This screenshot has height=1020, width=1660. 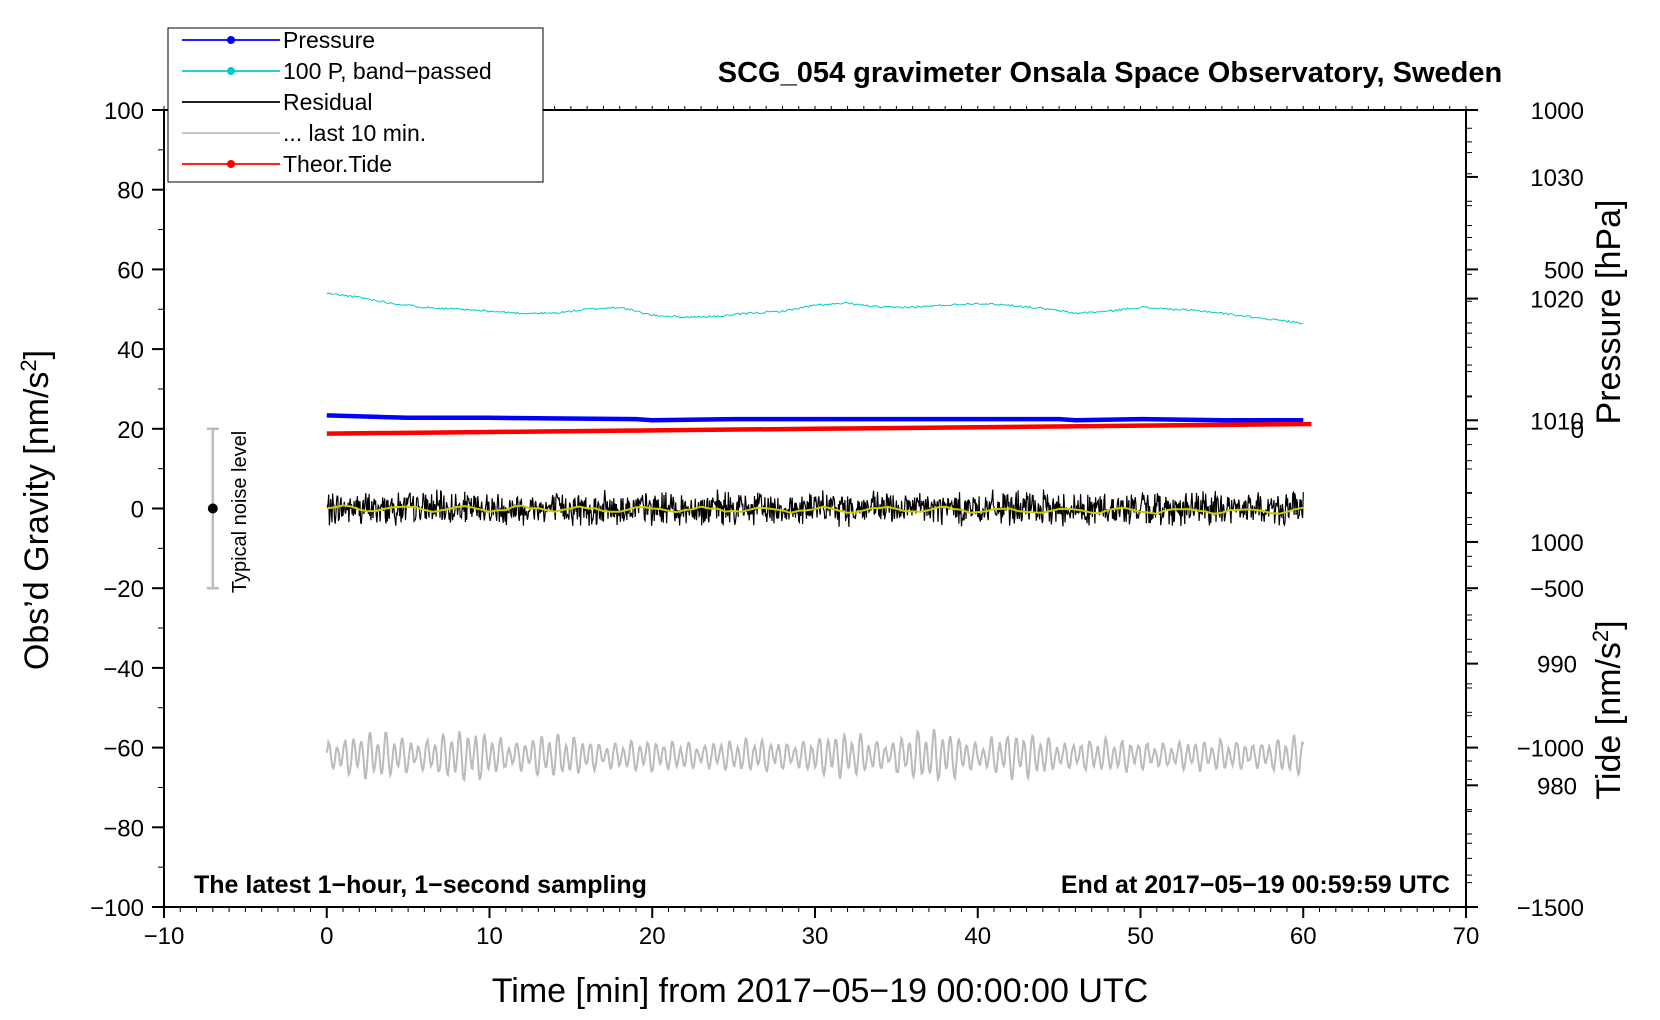 I want to click on y-axis-label: Obs’d Gravity [nm/s2], so click(x=36, y=510).